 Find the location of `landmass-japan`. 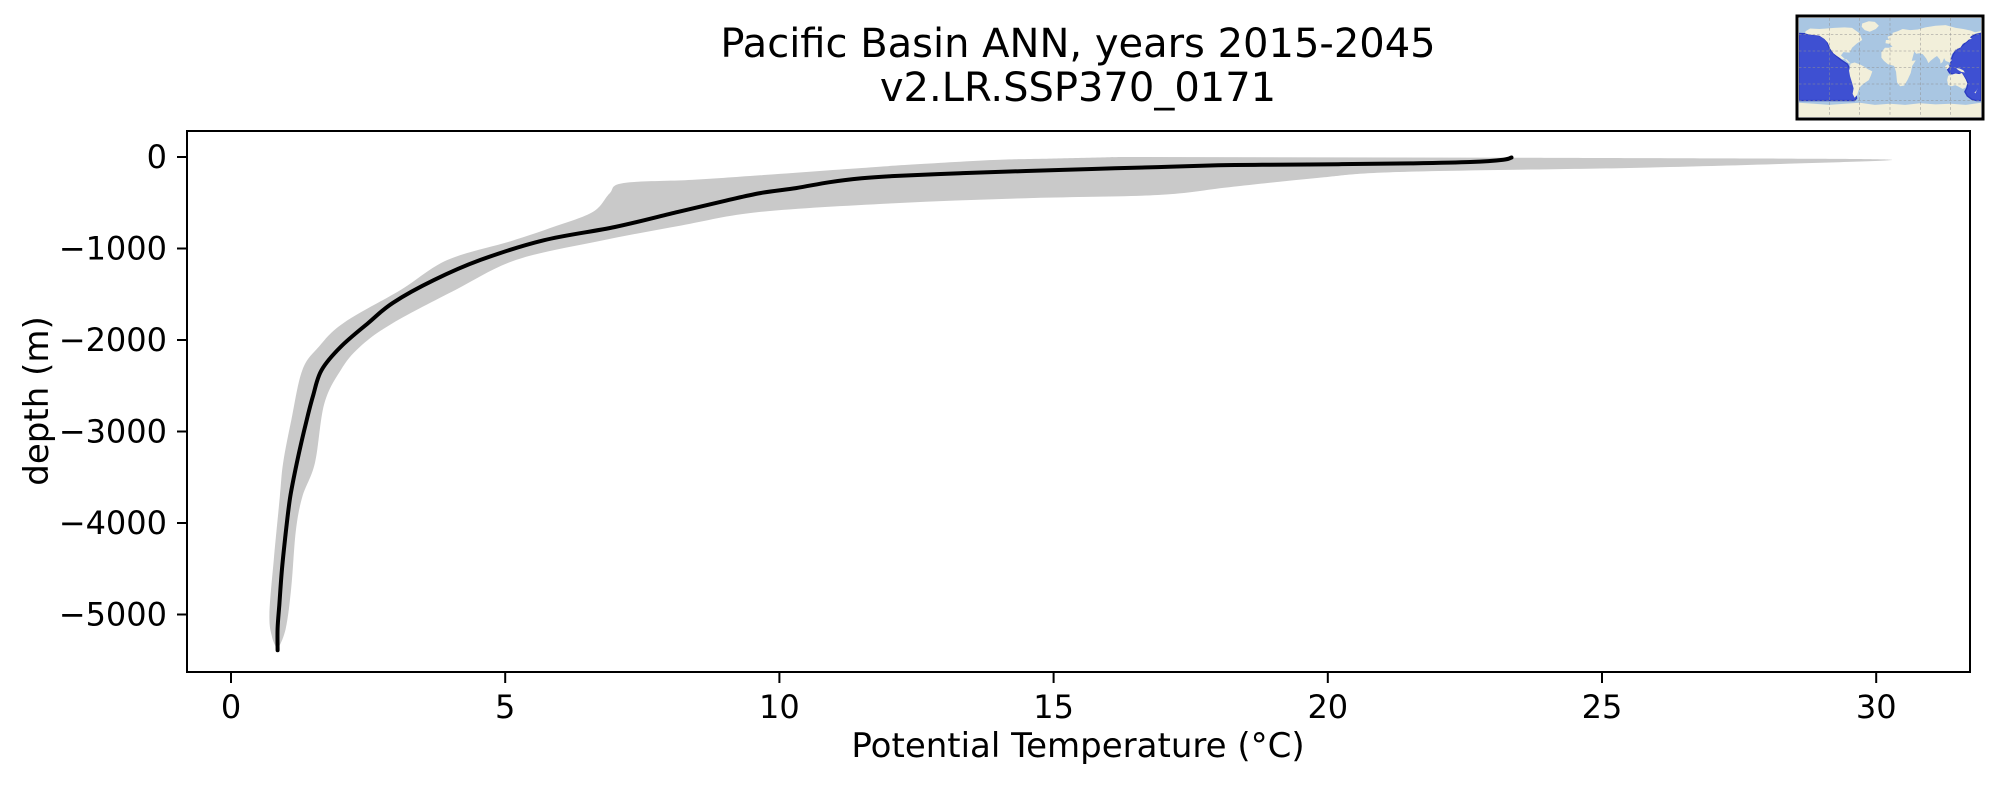

landmass-japan is located at coordinates (1959, 47).